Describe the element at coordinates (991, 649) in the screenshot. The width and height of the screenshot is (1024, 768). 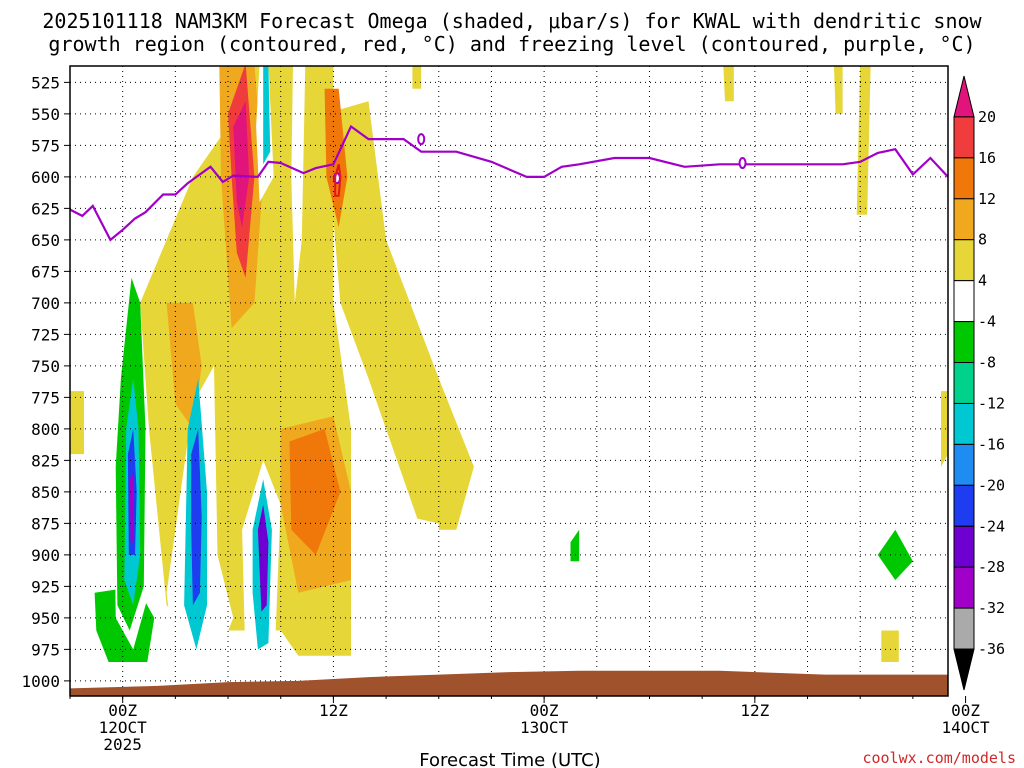
I see `colorbar-label-13: -36` at that location.